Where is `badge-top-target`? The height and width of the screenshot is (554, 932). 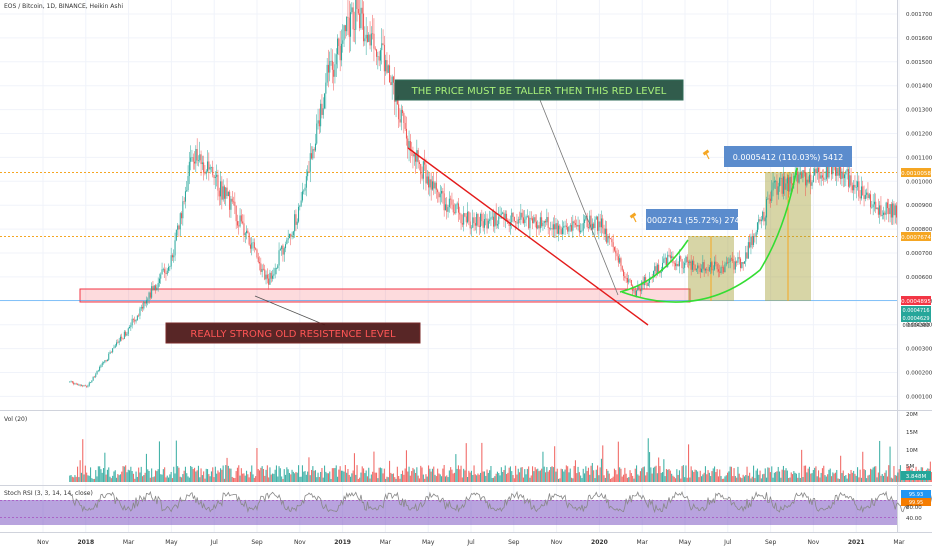
badge-top-target is located at coordinates (916, 172).